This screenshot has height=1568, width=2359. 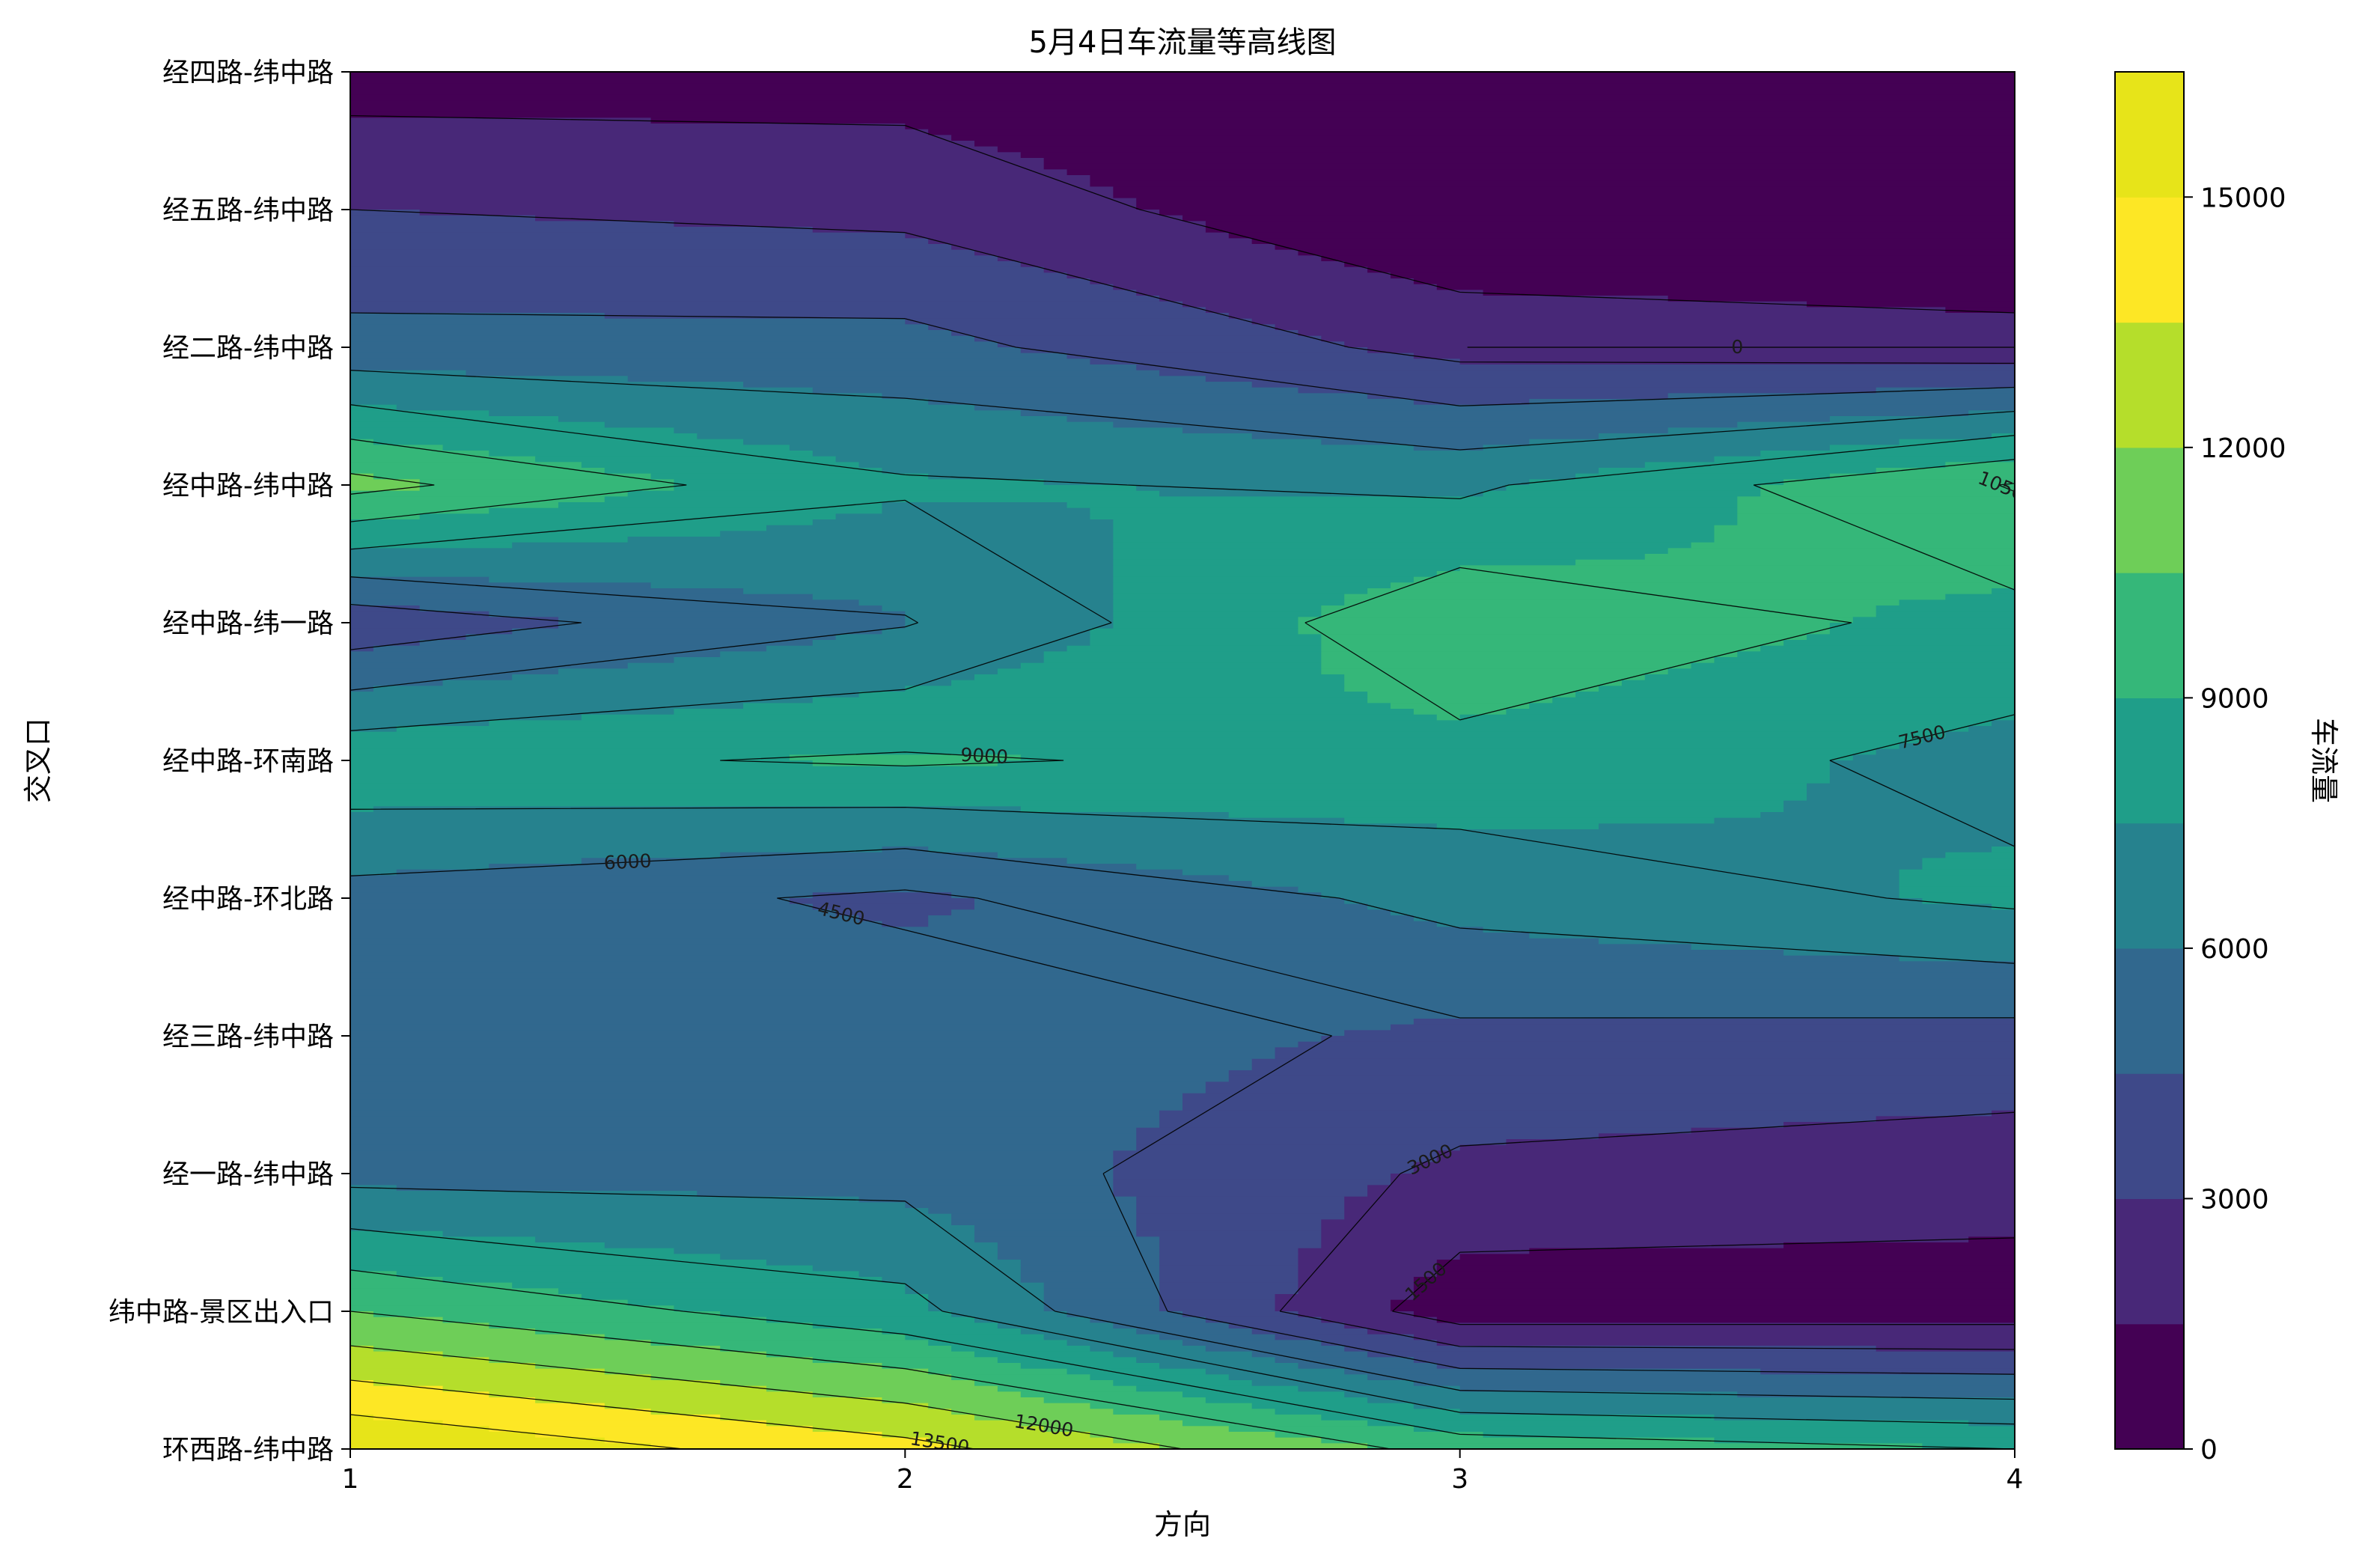 What do you see at coordinates (2149, 385) in the screenshot?
I see `colorbar-band` at bounding box center [2149, 385].